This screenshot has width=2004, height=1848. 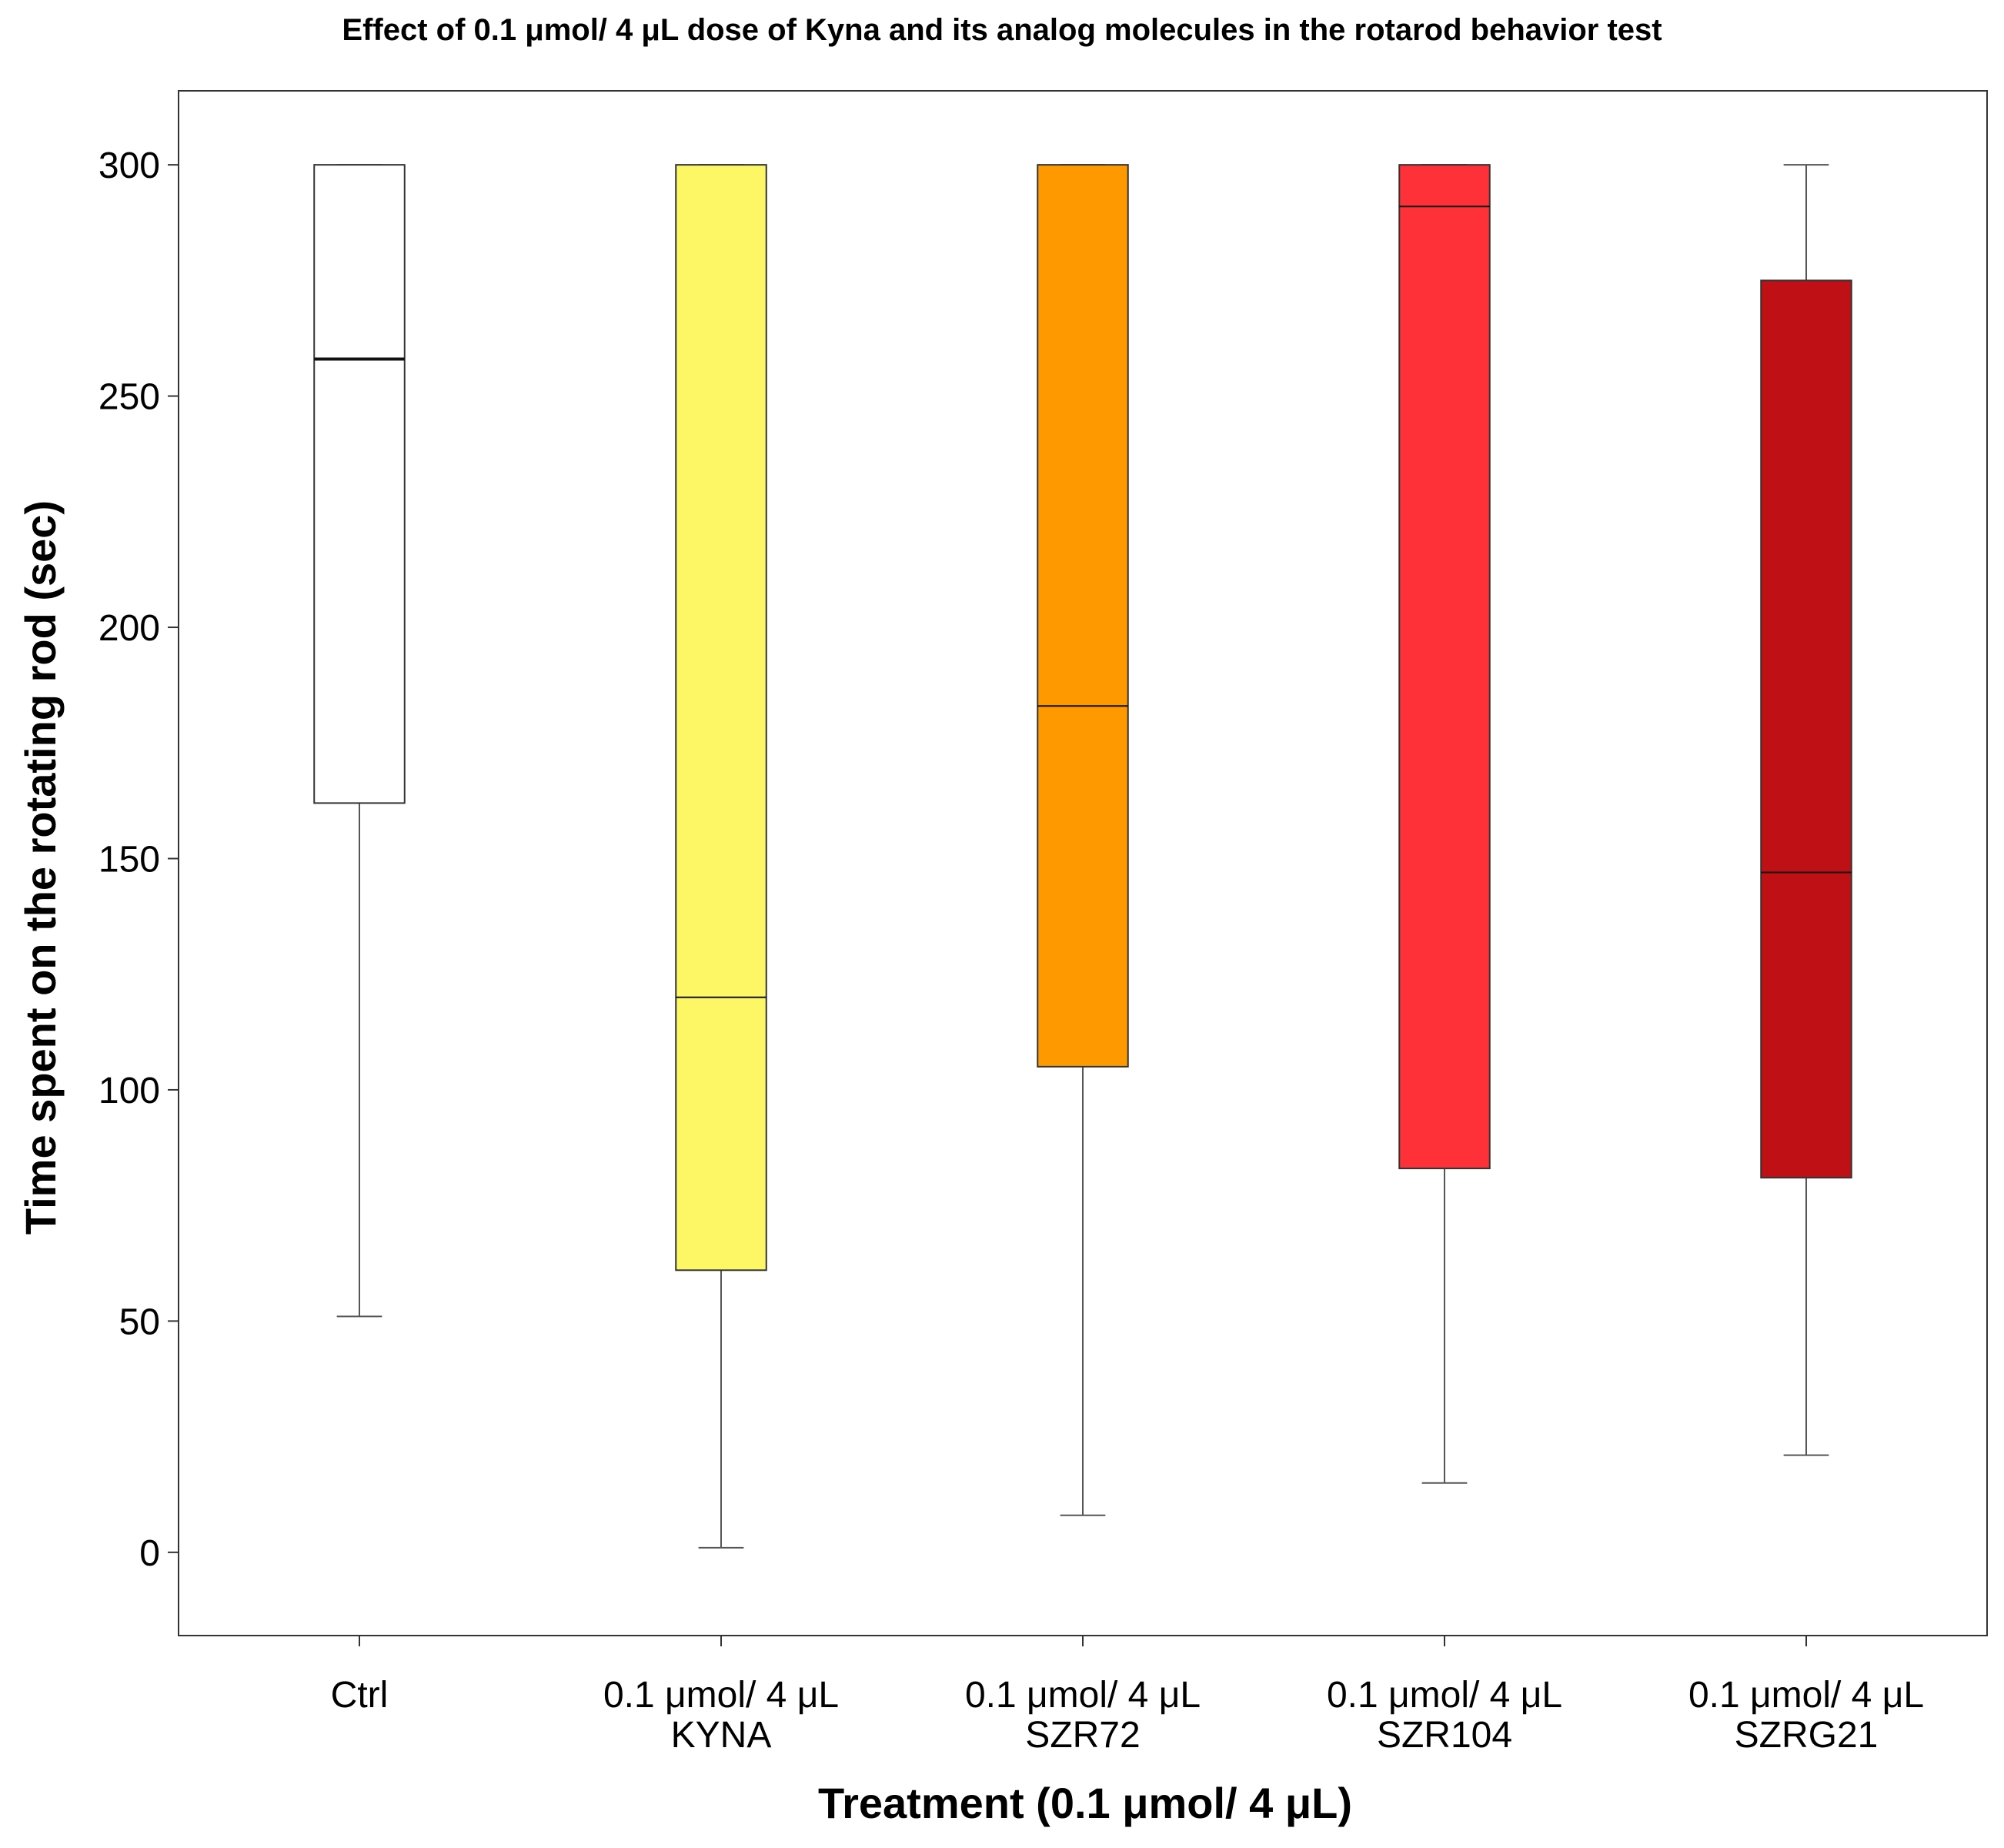 I want to click on category-label-line1: Ctrl, so click(x=360, y=1696).